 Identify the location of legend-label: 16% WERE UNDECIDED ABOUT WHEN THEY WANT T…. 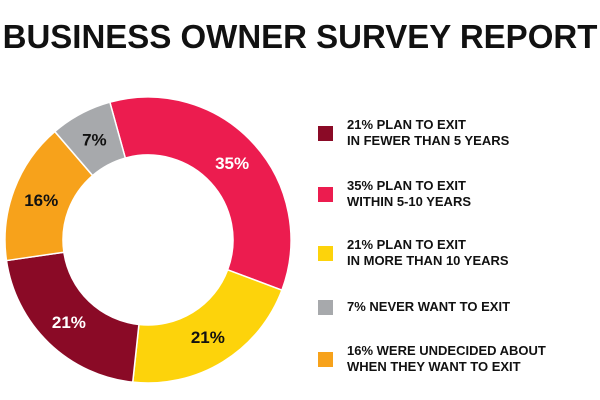
(446, 358).